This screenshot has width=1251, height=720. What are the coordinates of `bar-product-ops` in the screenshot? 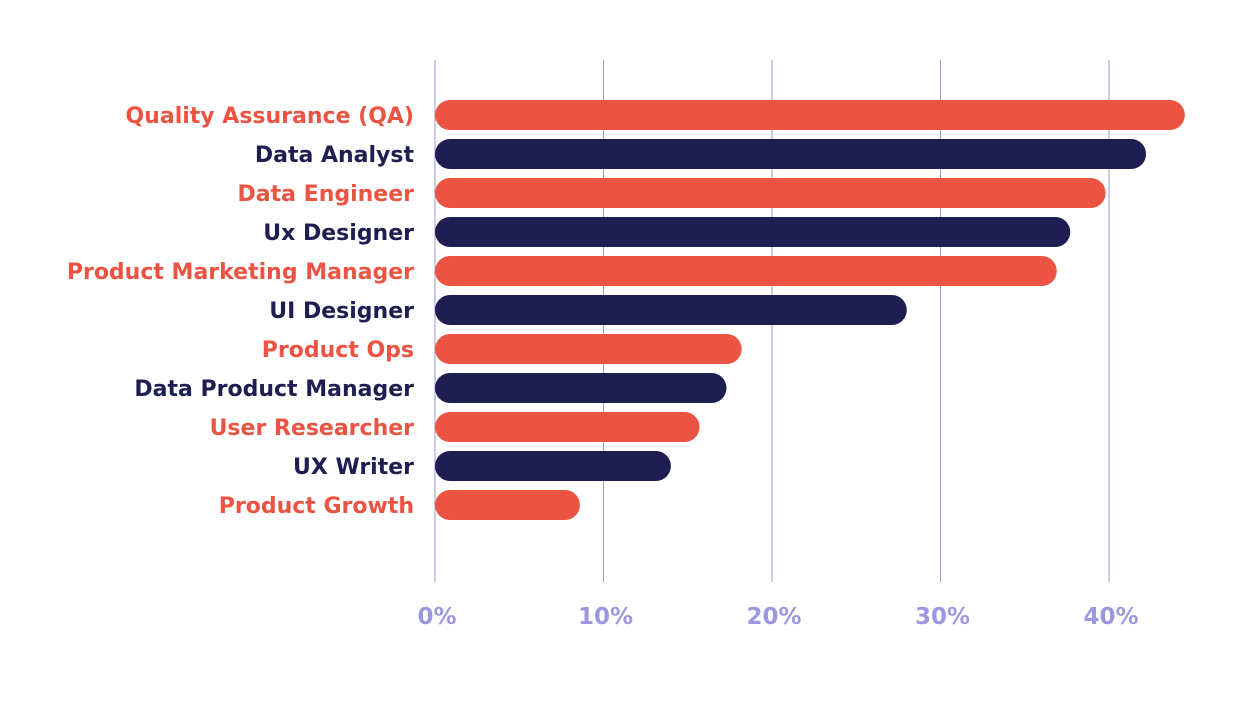 It's located at (588, 349).